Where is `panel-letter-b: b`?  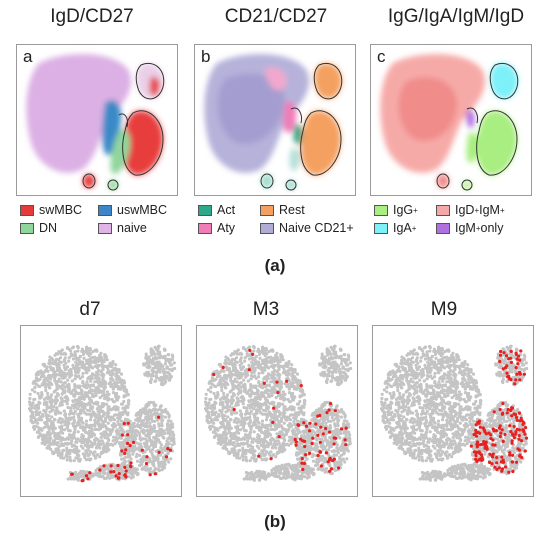 panel-letter-b: b is located at coordinates (206, 56).